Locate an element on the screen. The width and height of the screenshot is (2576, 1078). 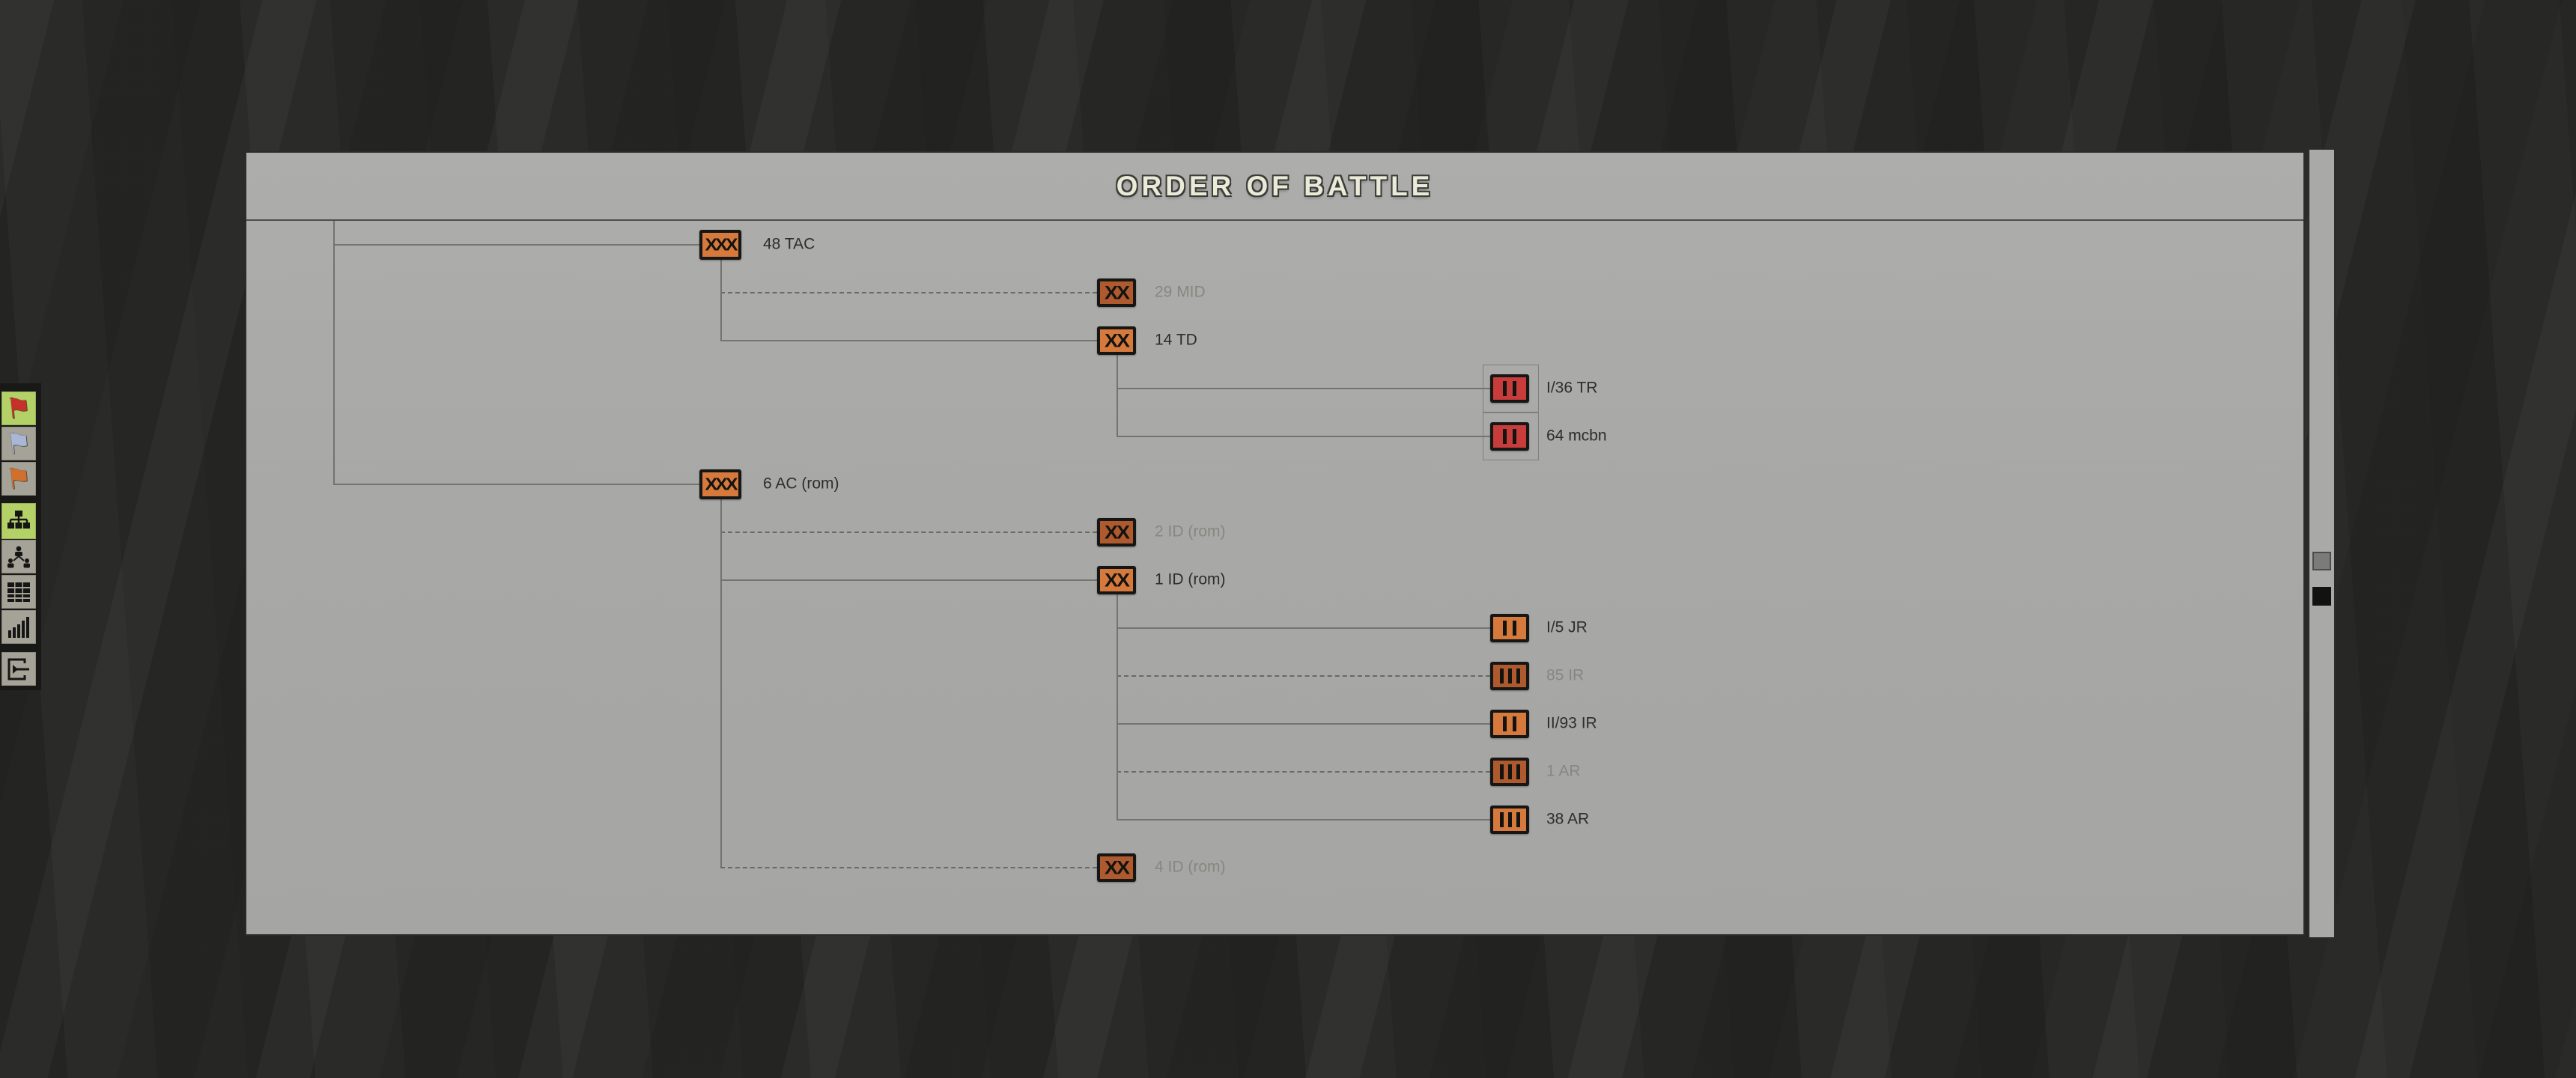
unit-icon-14-td: XX is located at coordinates (1116, 340).